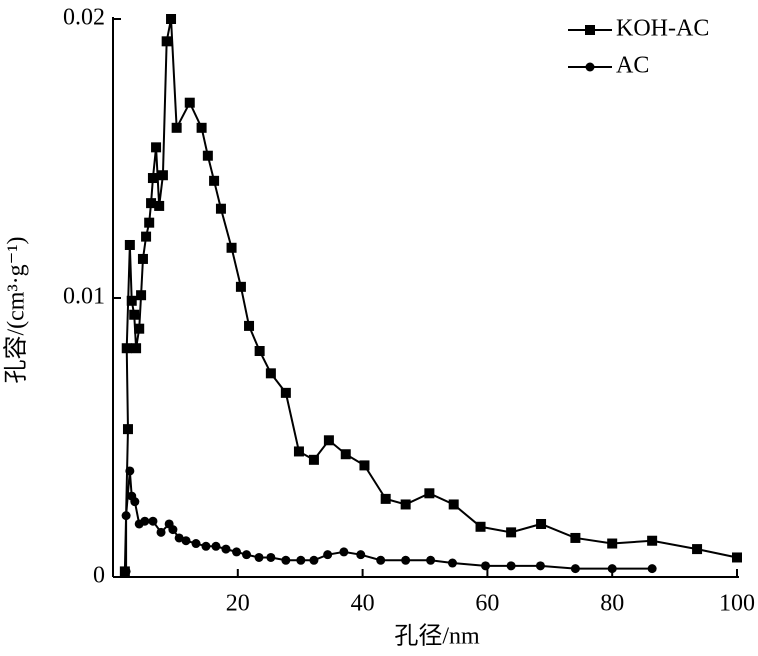 The height and width of the screenshot is (656, 758). What do you see at coordinates (632, 66) in the screenshot?
I see `legend-label: AC` at bounding box center [632, 66].